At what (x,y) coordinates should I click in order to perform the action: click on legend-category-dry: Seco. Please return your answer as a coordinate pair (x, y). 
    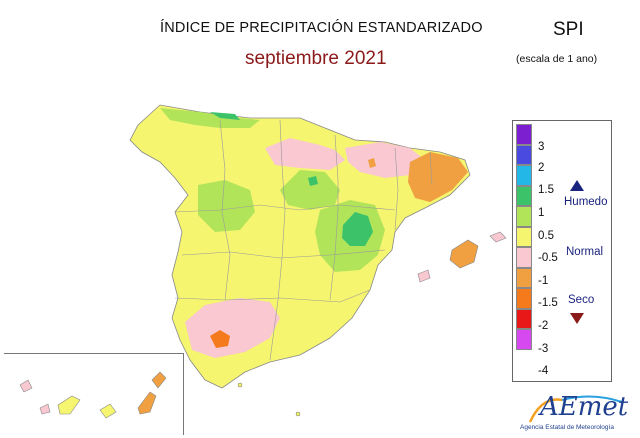
    Looking at the image, I should click on (581, 300).